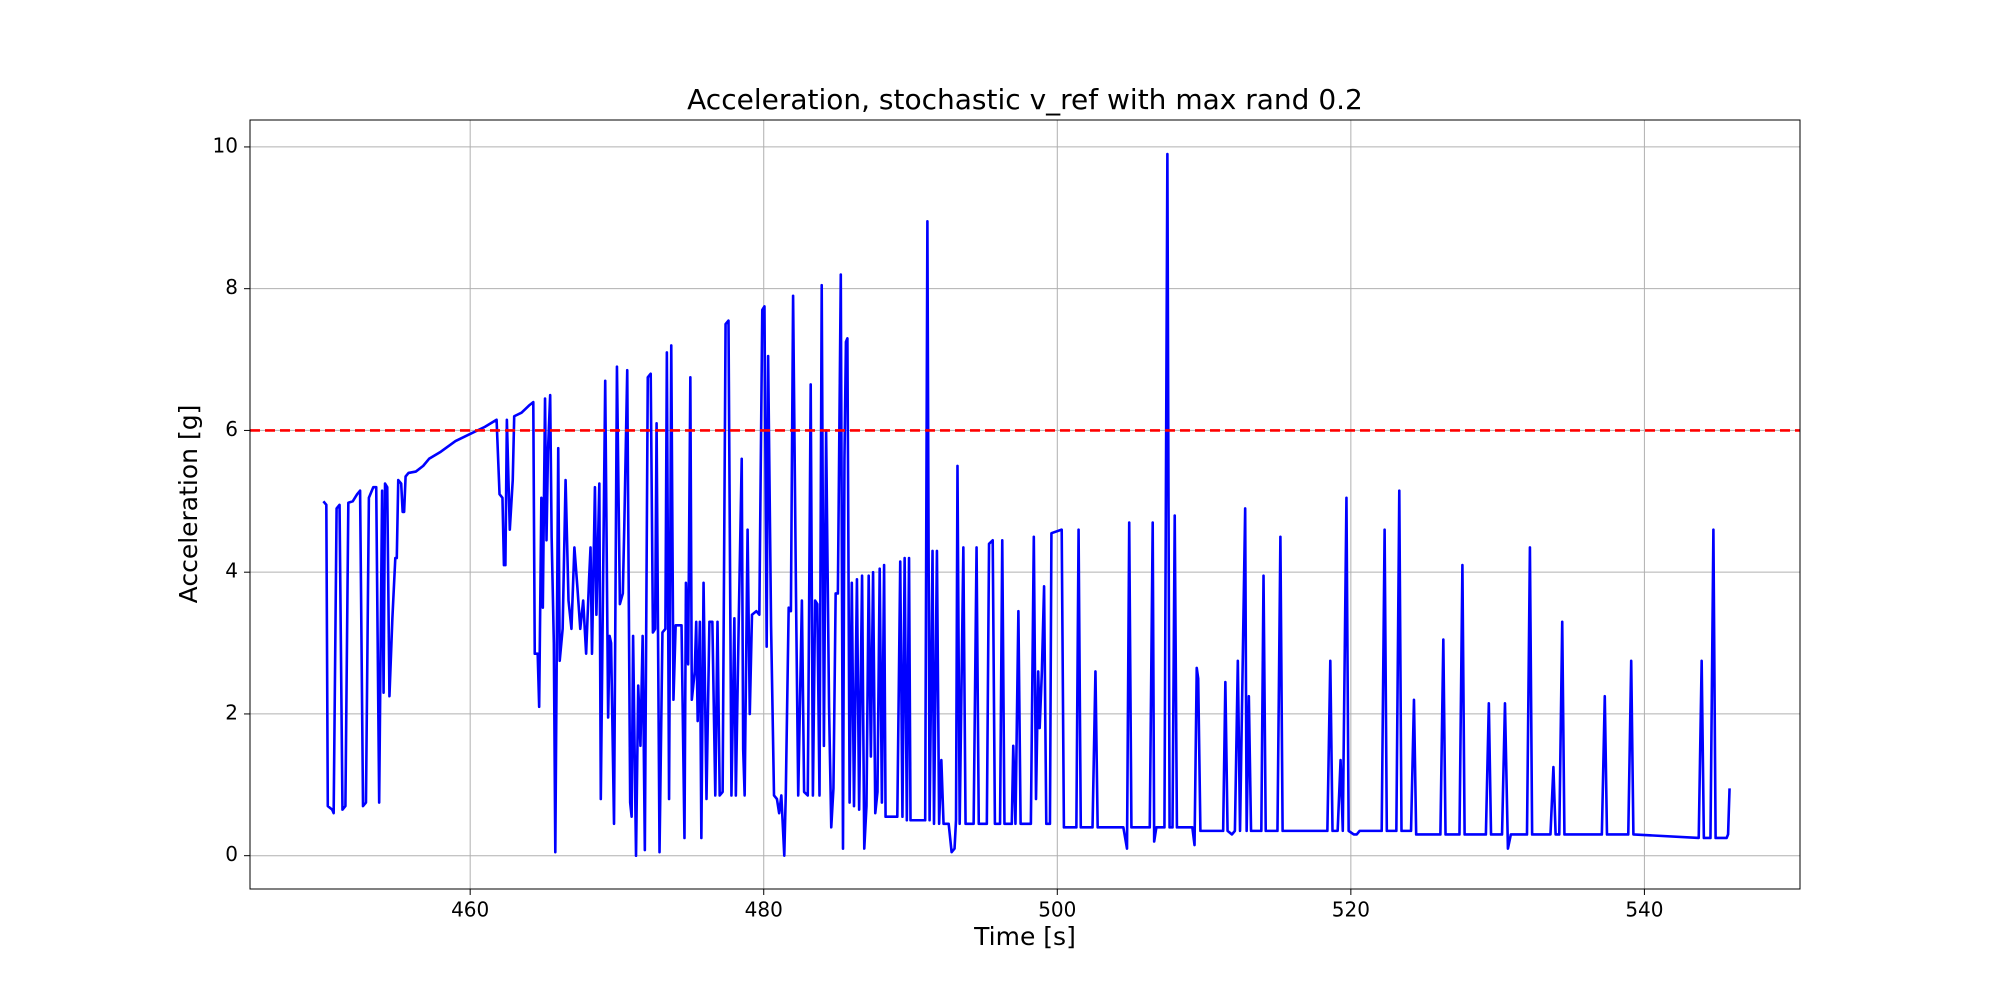 The width and height of the screenshot is (2000, 1000). What do you see at coordinates (231, 854) in the screenshot?
I see `y-tick-label: 0` at bounding box center [231, 854].